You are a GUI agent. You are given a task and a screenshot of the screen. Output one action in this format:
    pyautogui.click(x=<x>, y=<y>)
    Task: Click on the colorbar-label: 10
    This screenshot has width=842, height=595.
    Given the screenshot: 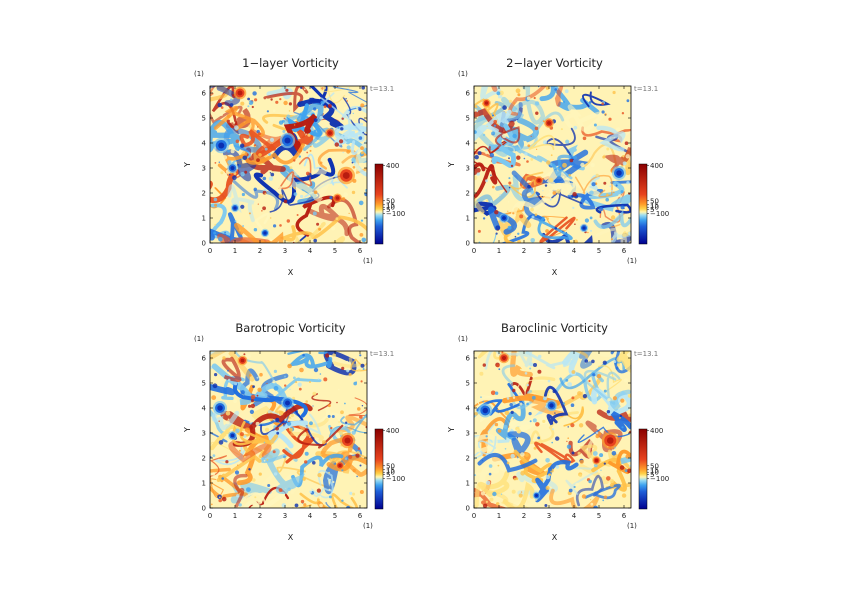 What is the action you would take?
    pyautogui.click(x=390, y=208)
    